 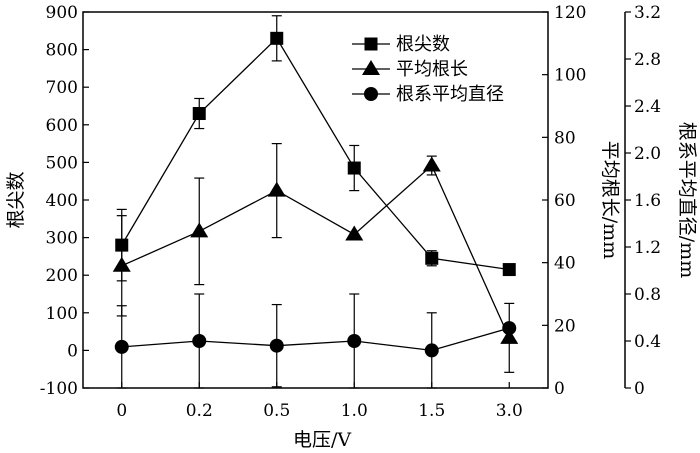 What do you see at coordinates (647, 248) in the screenshot?
I see `right2-axis-tick-label: 1.2` at bounding box center [647, 248].